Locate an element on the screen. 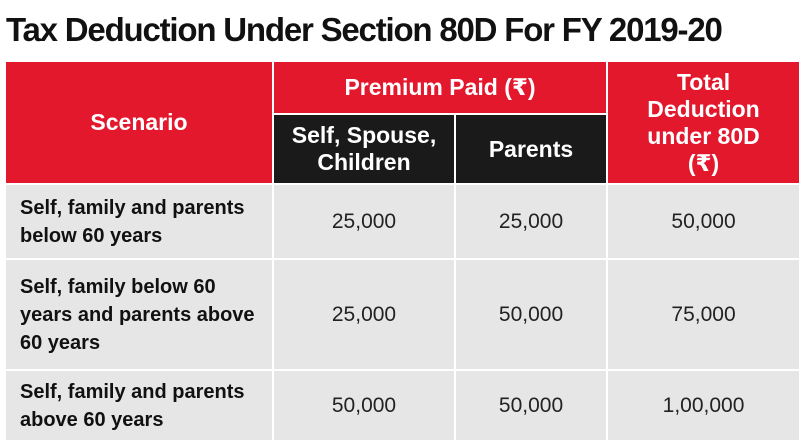 The height and width of the screenshot is (442, 801). row-self-premium: 50,000 is located at coordinates (364, 405).